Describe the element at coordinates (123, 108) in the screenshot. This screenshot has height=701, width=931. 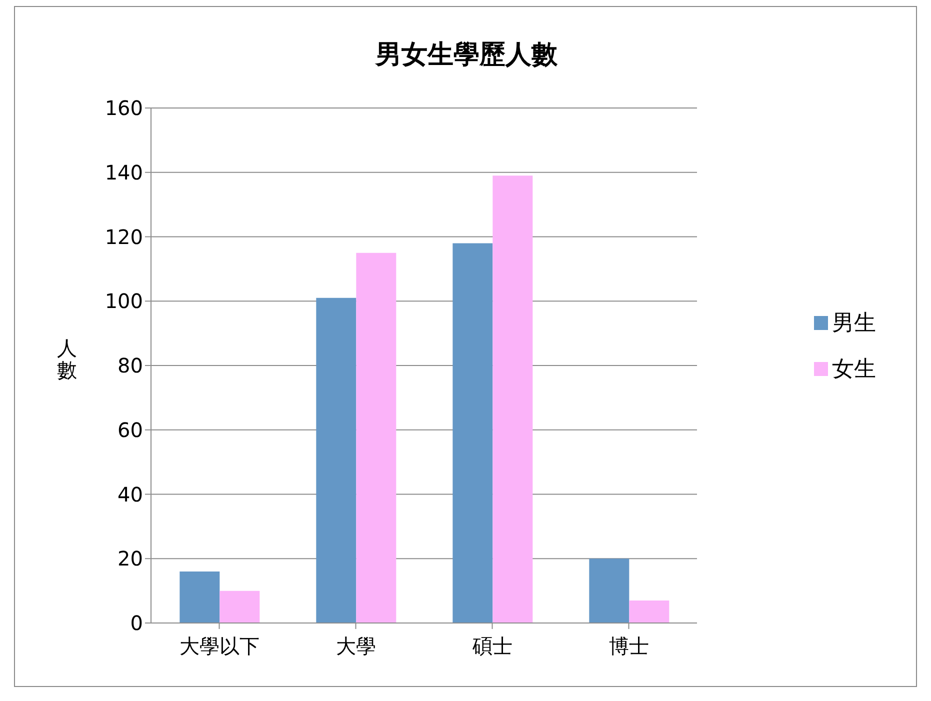
I see `y-tick-label: 160` at that location.